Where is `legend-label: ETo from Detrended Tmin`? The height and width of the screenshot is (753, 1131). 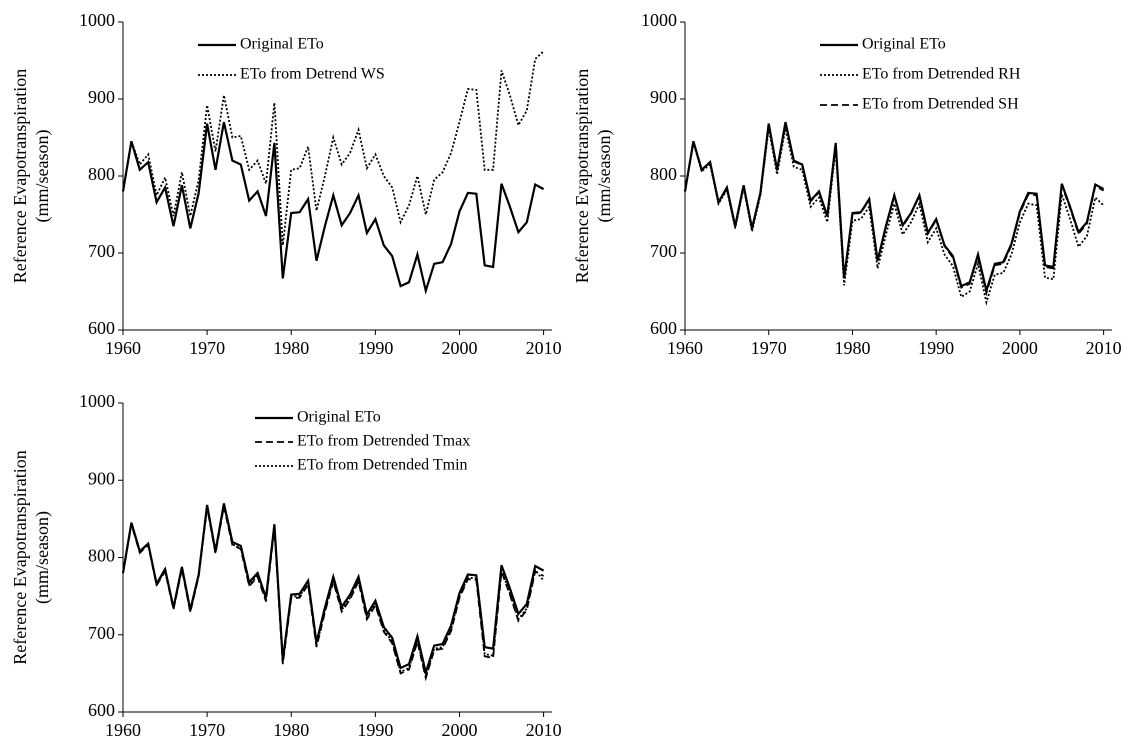
legend-label: ETo from Detrended Tmin is located at coordinates (382, 465).